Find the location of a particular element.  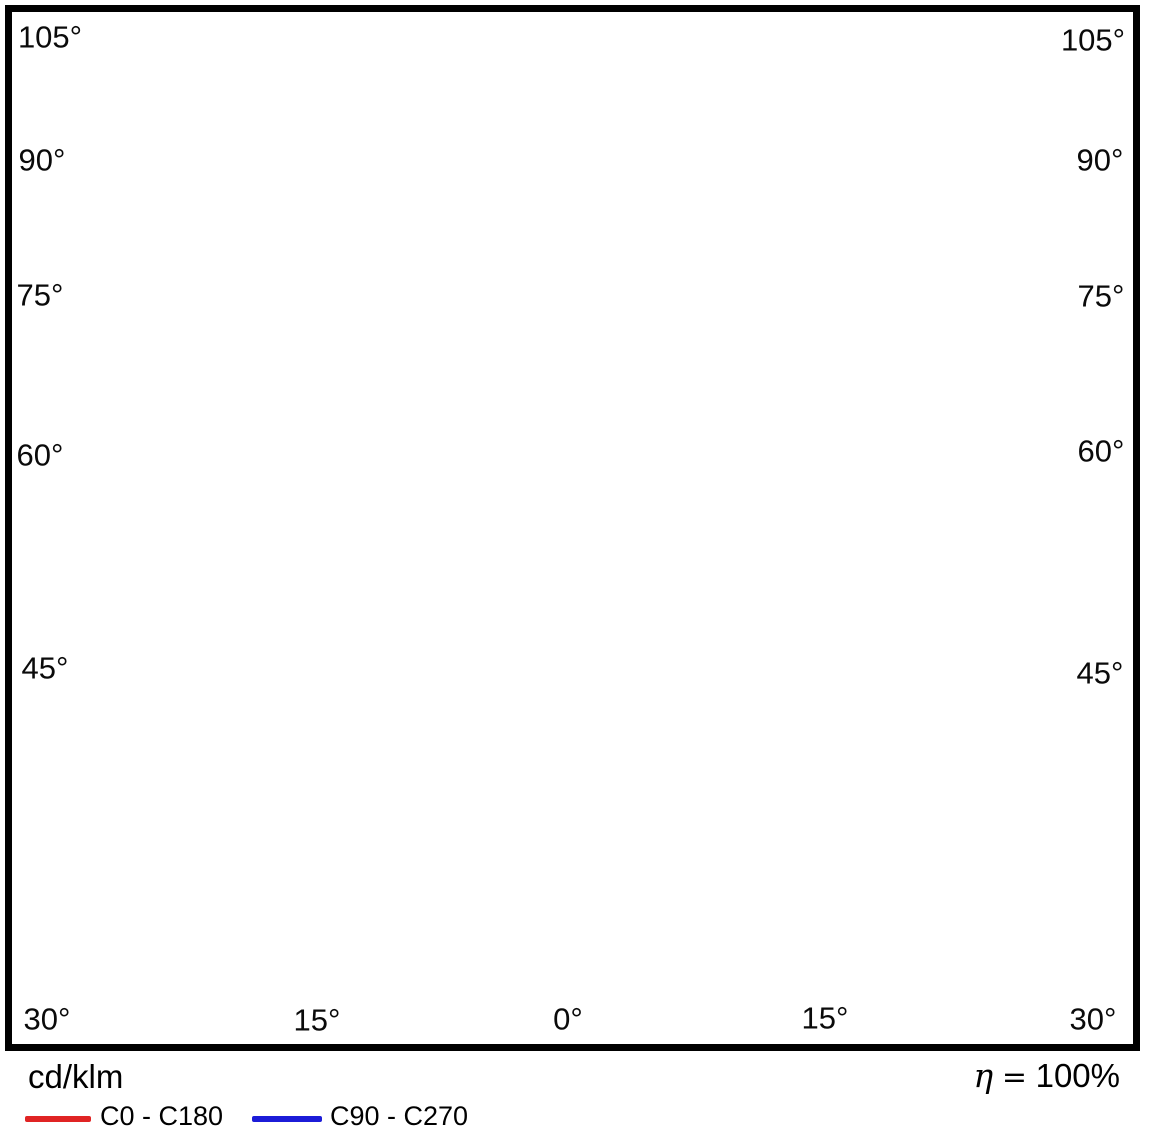

eta-value: 100% is located at coordinates (1077, 1075).